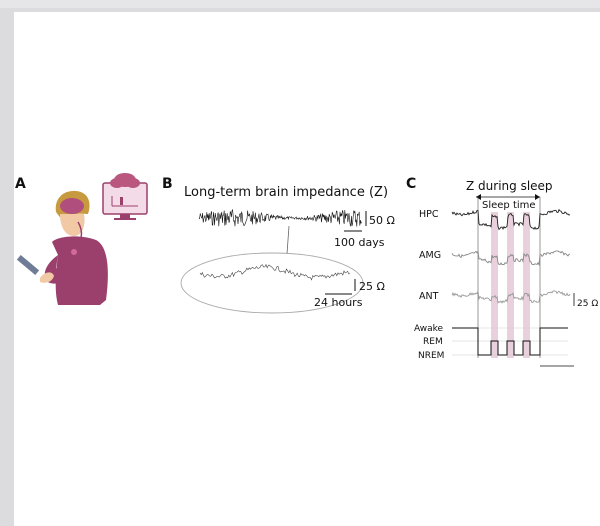 The width and height of the screenshot is (600, 526). Describe the element at coordinates (340, 287) in the screenshot. I see `scale-bar-zoom` at that location.